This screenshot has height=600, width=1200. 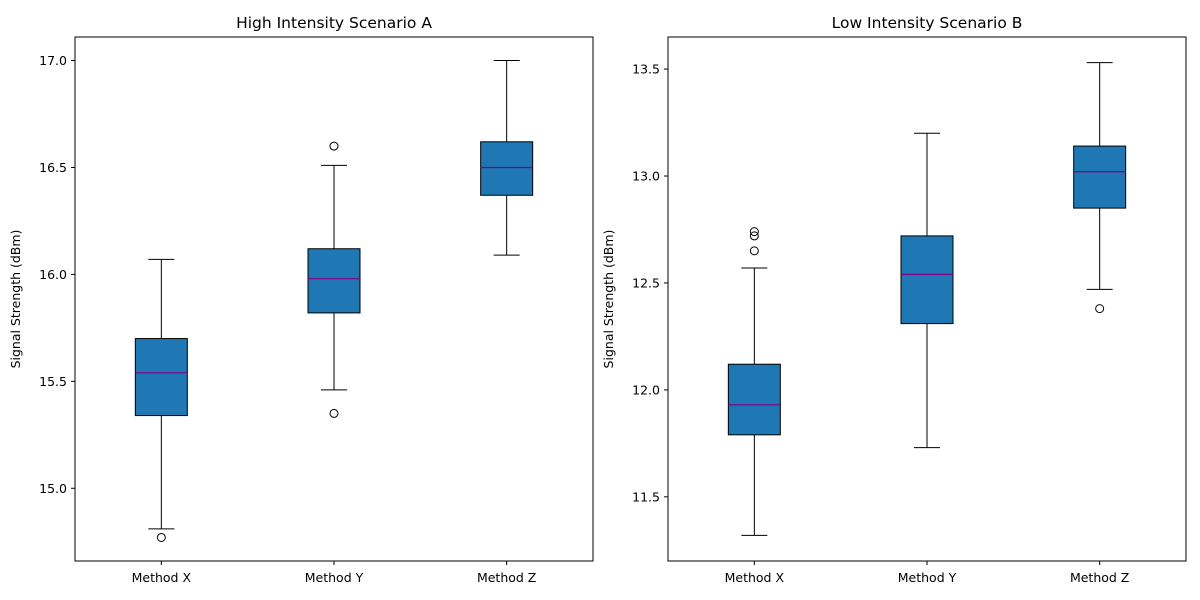 I want to click on y-tick-label: 13.5, so click(x=646, y=69).